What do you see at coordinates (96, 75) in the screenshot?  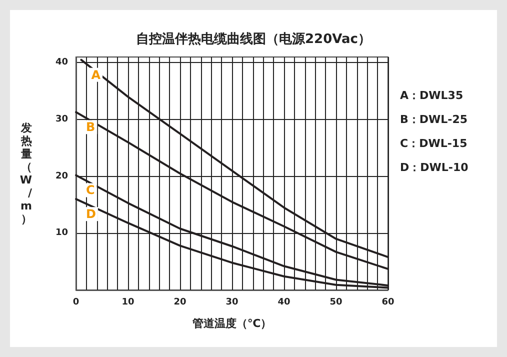 I see `series-label: A` at bounding box center [96, 75].